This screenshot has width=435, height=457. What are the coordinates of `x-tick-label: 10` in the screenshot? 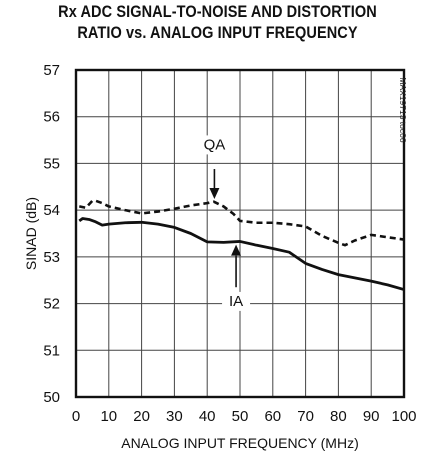 It's located at (108, 416).